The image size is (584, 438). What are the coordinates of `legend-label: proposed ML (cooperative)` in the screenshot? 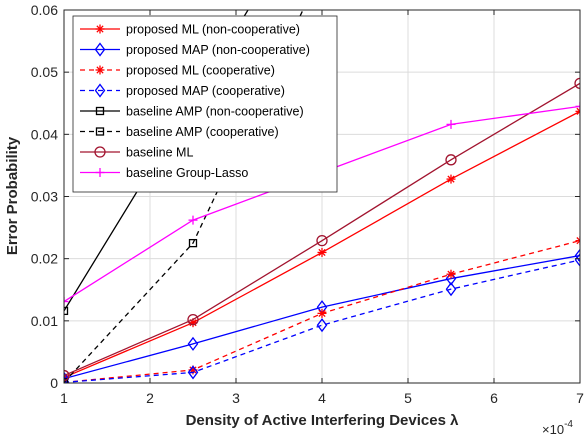 It's located at (200, 71).